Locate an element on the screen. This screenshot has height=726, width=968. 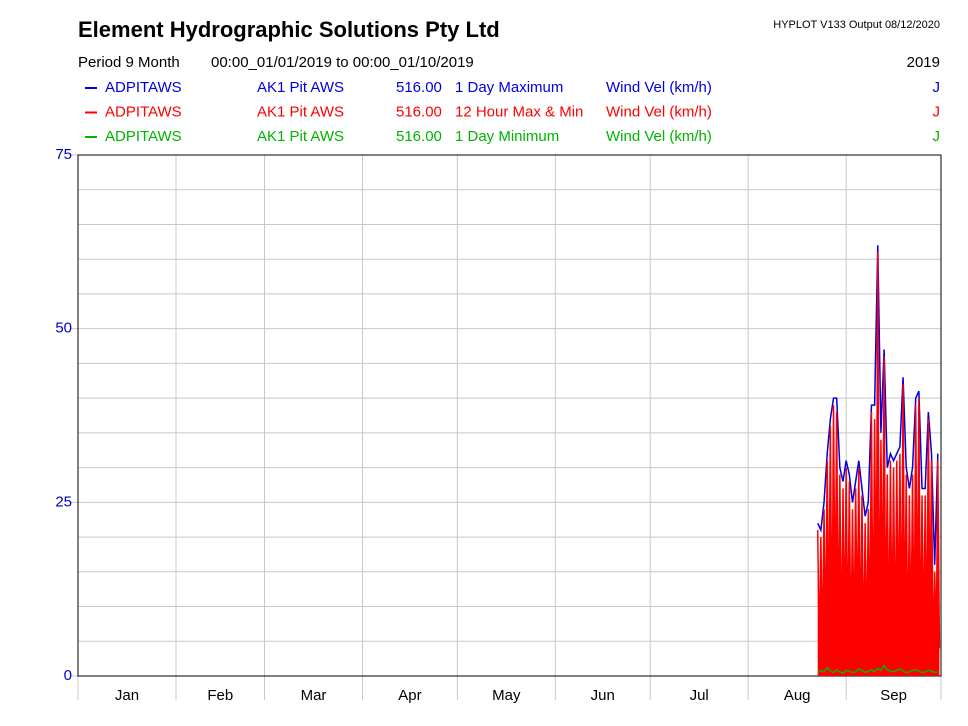
y-tick-label: 25 is located at coordinates (63, 501).